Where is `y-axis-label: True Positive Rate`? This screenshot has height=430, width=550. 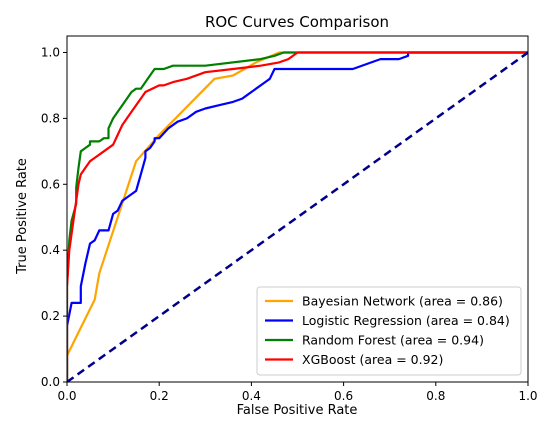 y-axis-label: True Positive Rate is located at coordinates (22, 216).